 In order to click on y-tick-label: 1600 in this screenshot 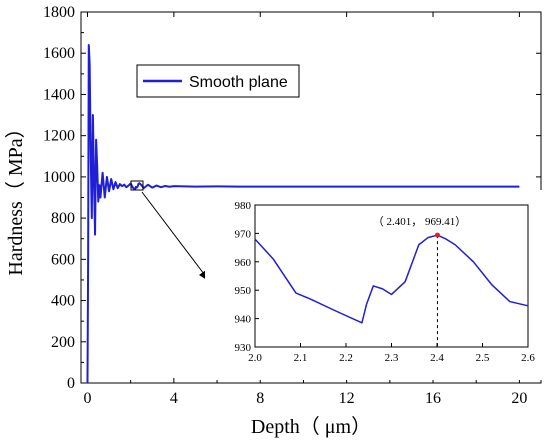, I will do `click(59, 53)`.